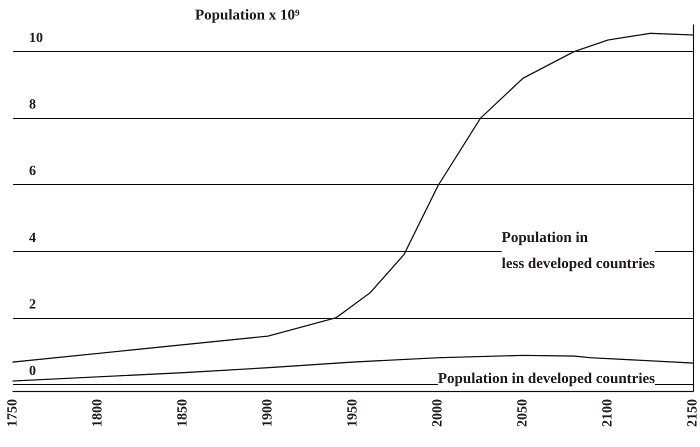  Describe the element at coordinates (438, 413) in the screenshot. I see `x-tick-label: 2000` at that location.